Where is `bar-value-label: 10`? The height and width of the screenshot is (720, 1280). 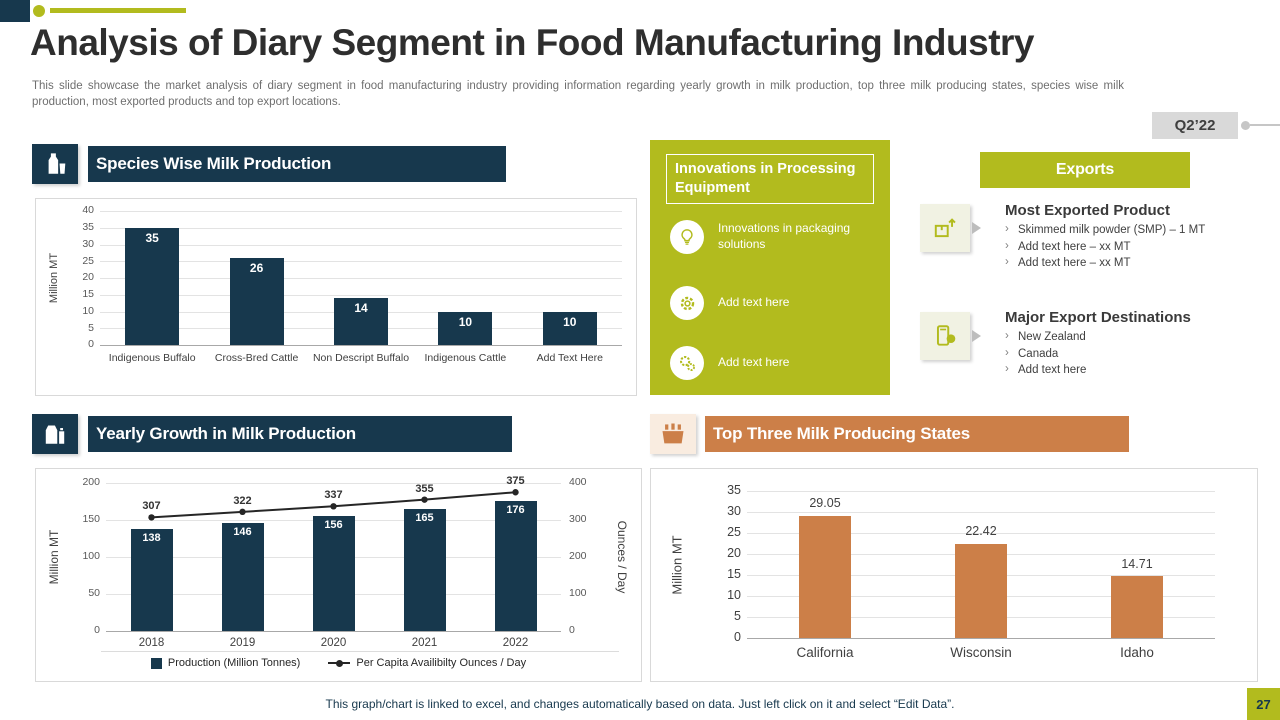
bar-value-label: 10 is located at coordinates (570, 321).